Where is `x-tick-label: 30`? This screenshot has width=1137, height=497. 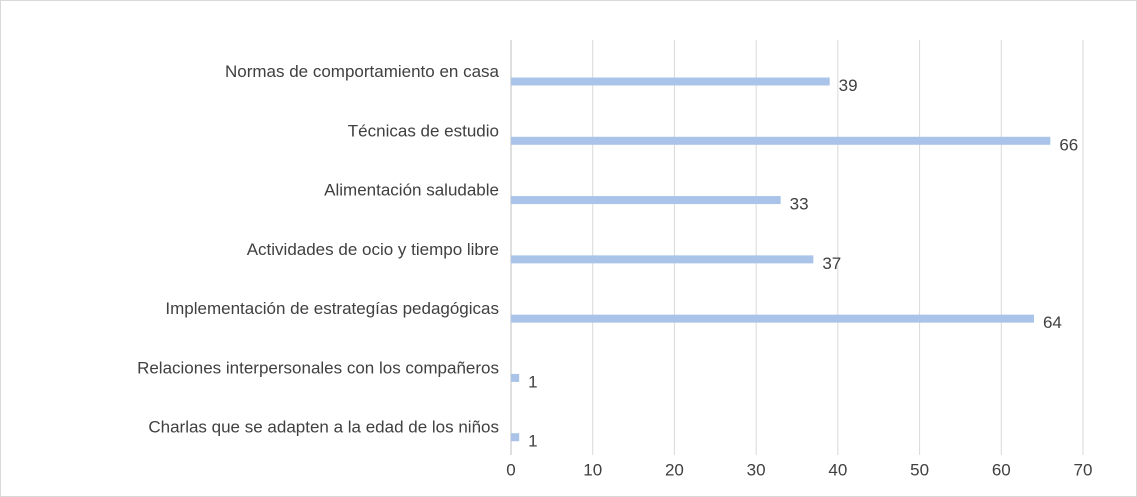
x-tick-label: 30 is located at coordinates (756, 469).